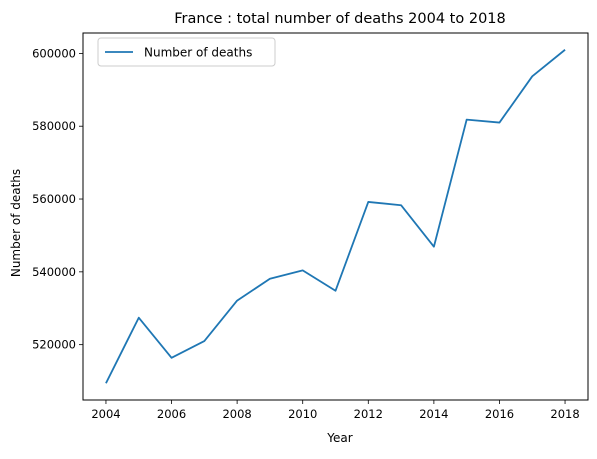  Describe the element at coordinates (499, 414) in the screenshot. I see `x-tick-label: 2016` at that location.